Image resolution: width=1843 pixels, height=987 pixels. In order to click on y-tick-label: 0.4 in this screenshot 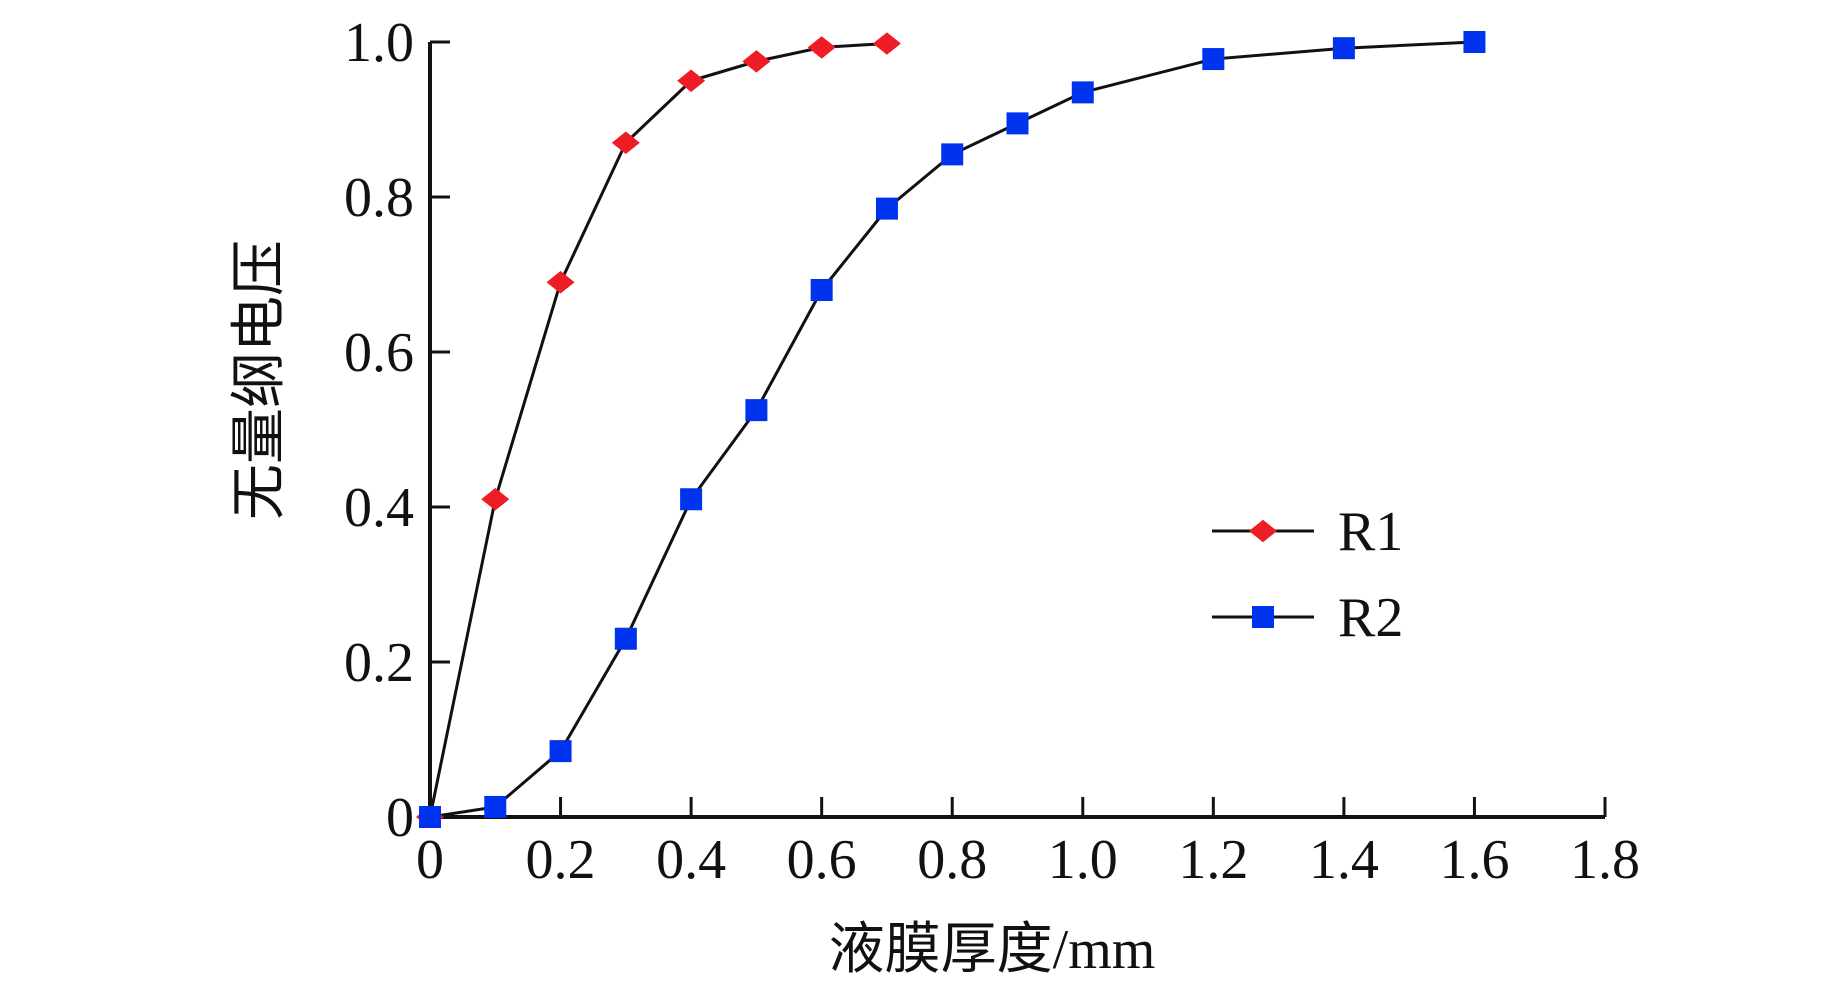, I will do `click(379, 508)`.